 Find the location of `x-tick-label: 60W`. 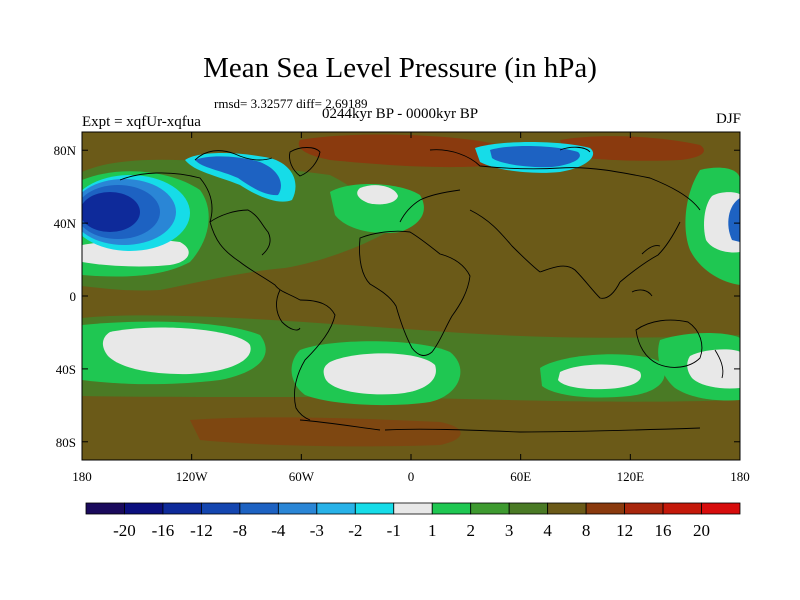

x-tick-label: 60W is located at coordinates (302, 476).